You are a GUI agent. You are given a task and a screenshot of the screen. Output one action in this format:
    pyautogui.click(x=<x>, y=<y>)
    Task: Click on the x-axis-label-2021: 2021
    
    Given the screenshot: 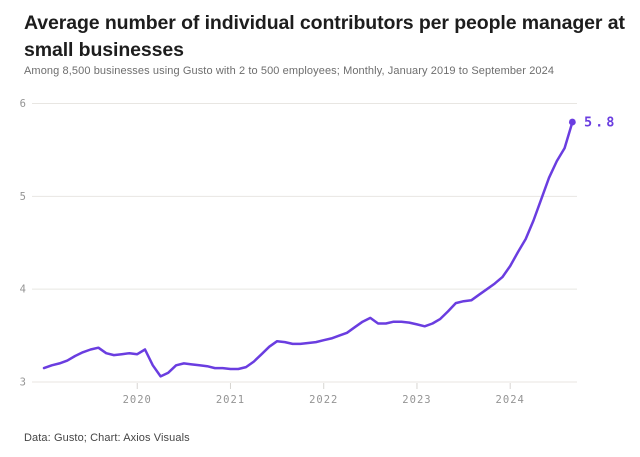 What is the action you would take?
    pyautogui.click(x=230, y=400)
    